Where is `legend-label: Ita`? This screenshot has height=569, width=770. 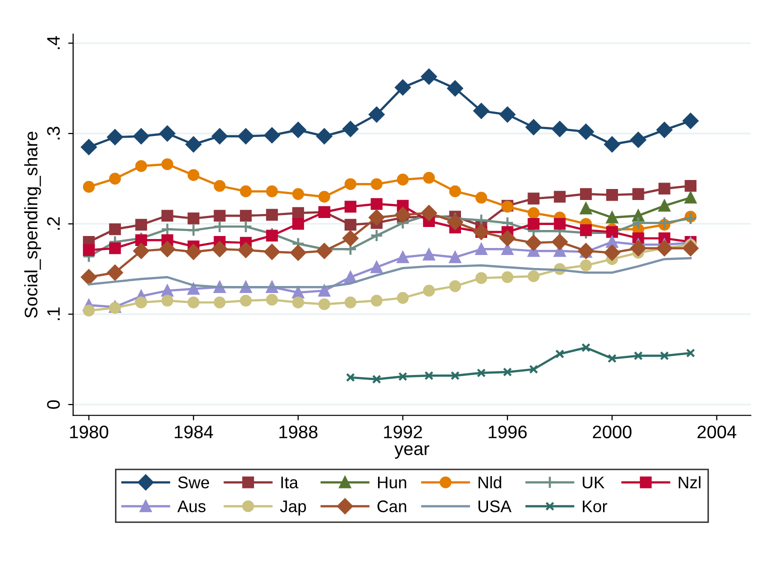 legend-label: Ita is located at coordinates (289, 482).